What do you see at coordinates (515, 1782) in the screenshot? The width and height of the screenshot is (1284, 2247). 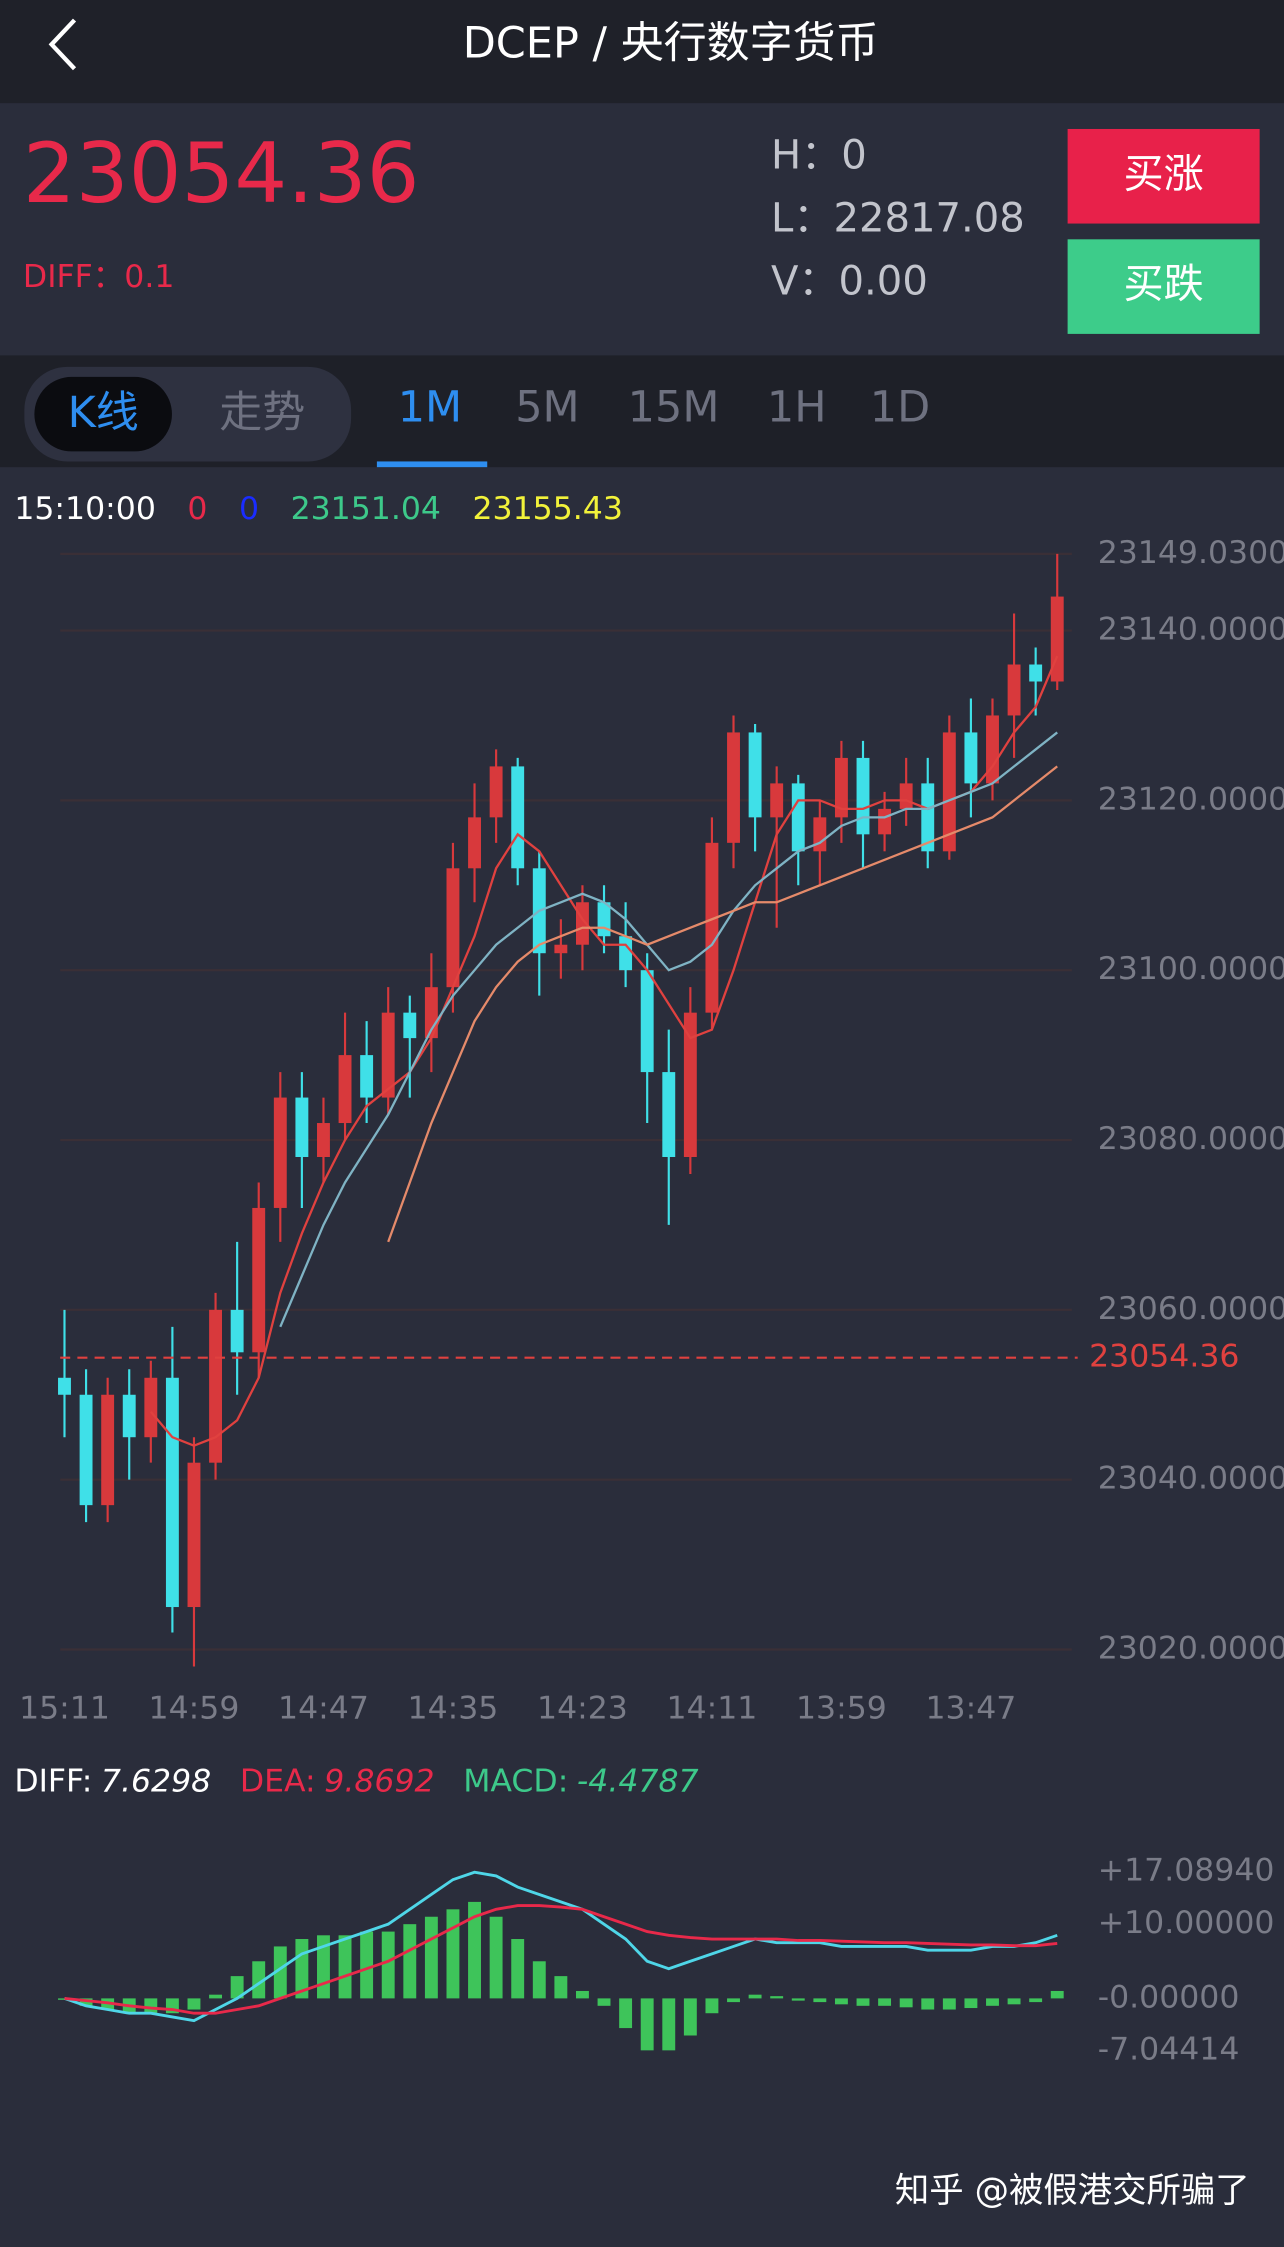 I see `readout-name: MACD:` at bounding box center [515, 1782].